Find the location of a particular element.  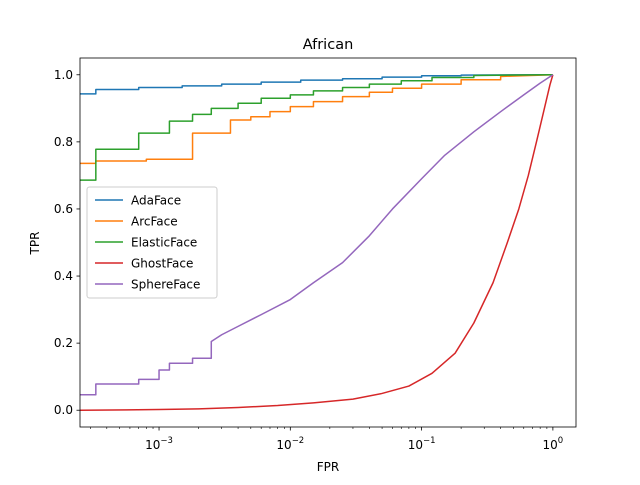

series-line-adaface is located at coordinates (316, 84).